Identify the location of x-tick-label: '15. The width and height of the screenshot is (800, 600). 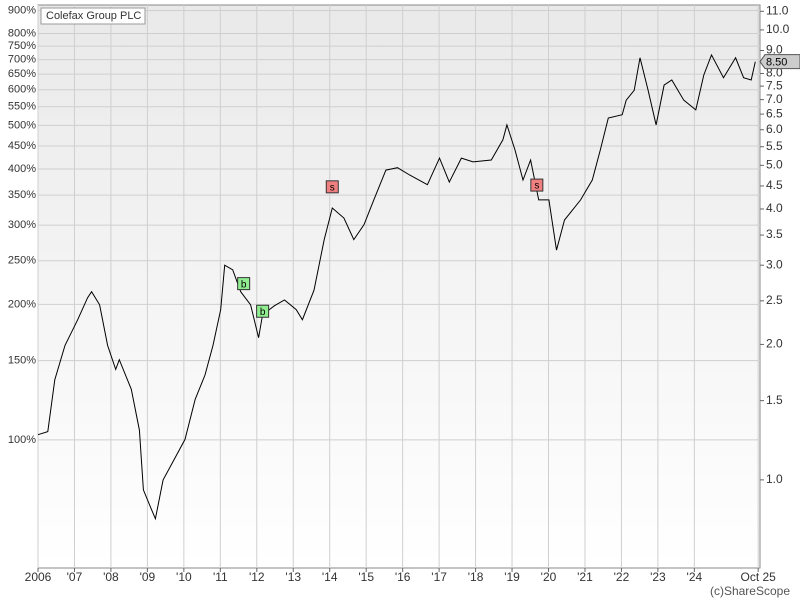
(366, 577).